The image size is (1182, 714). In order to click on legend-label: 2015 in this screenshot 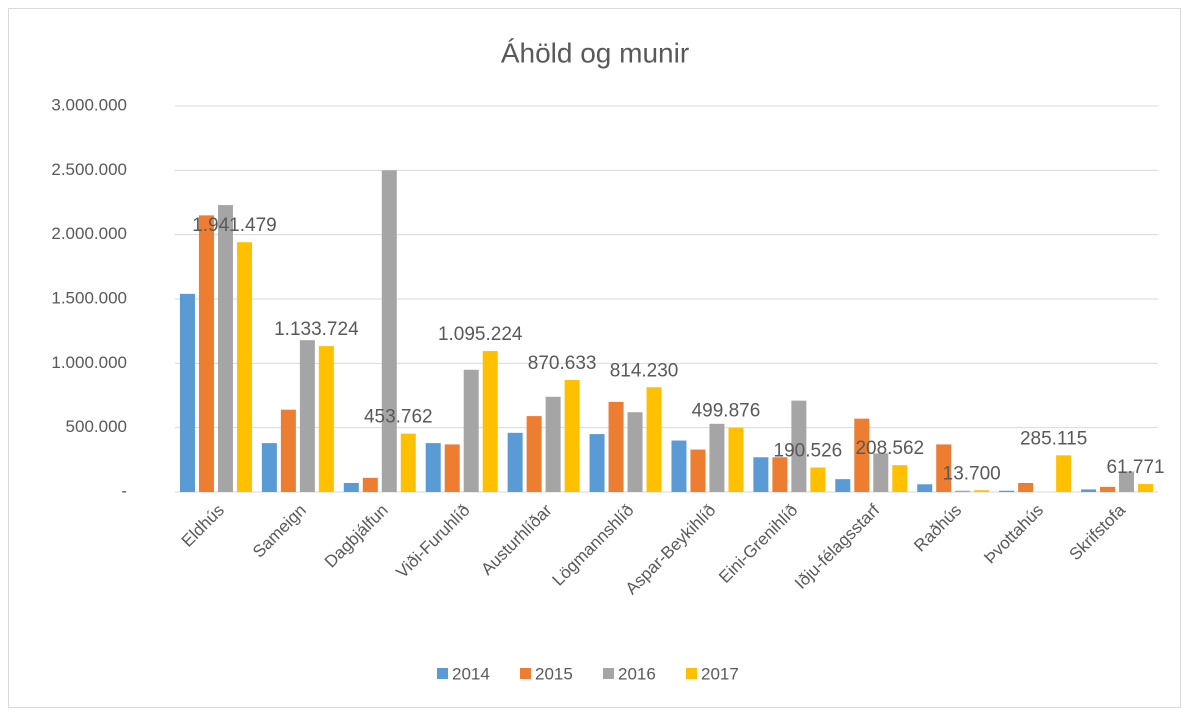, I will do `click(554, 673)`.